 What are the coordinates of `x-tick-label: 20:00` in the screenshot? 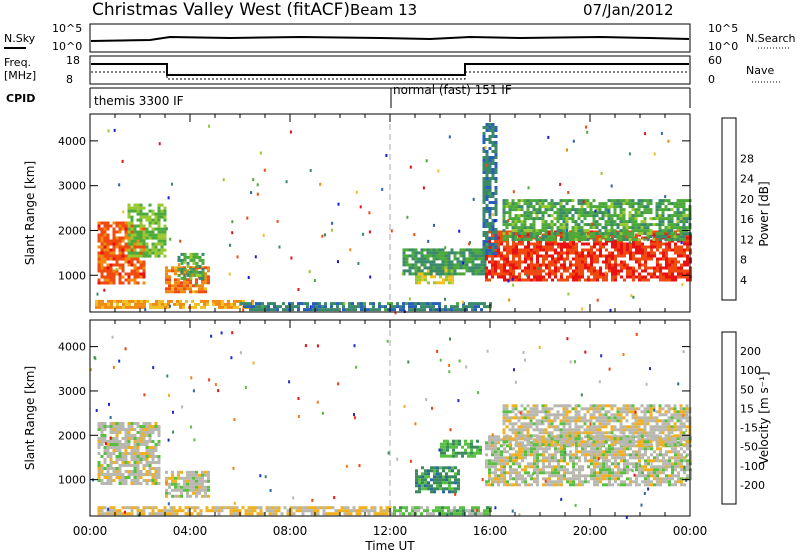 It's located at (590, 531).